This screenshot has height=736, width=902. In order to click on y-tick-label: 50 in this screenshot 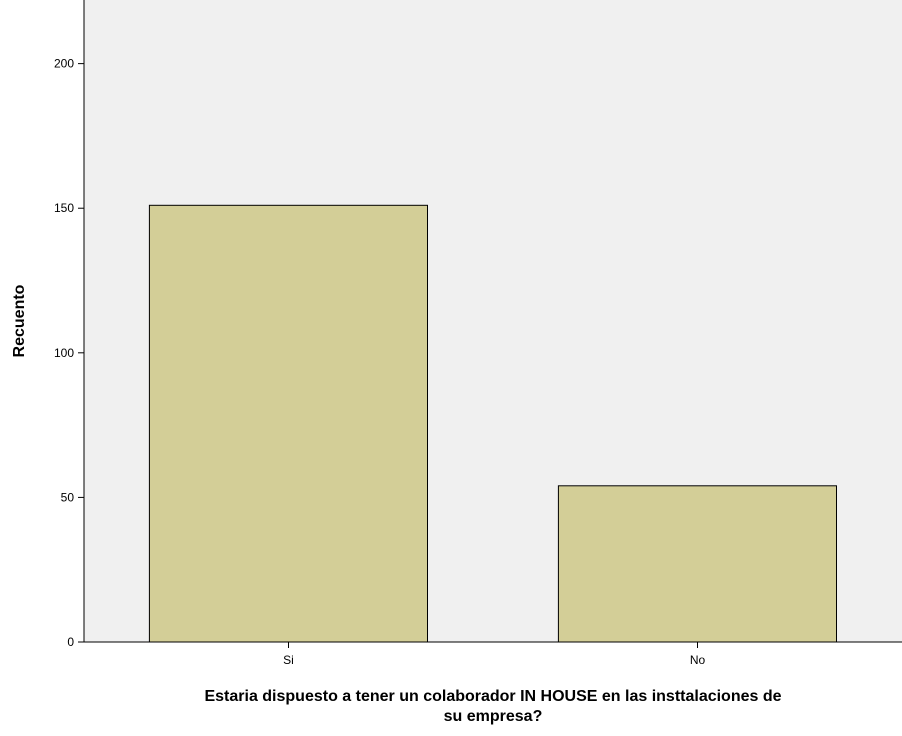, I will do `click(68, 497)`.